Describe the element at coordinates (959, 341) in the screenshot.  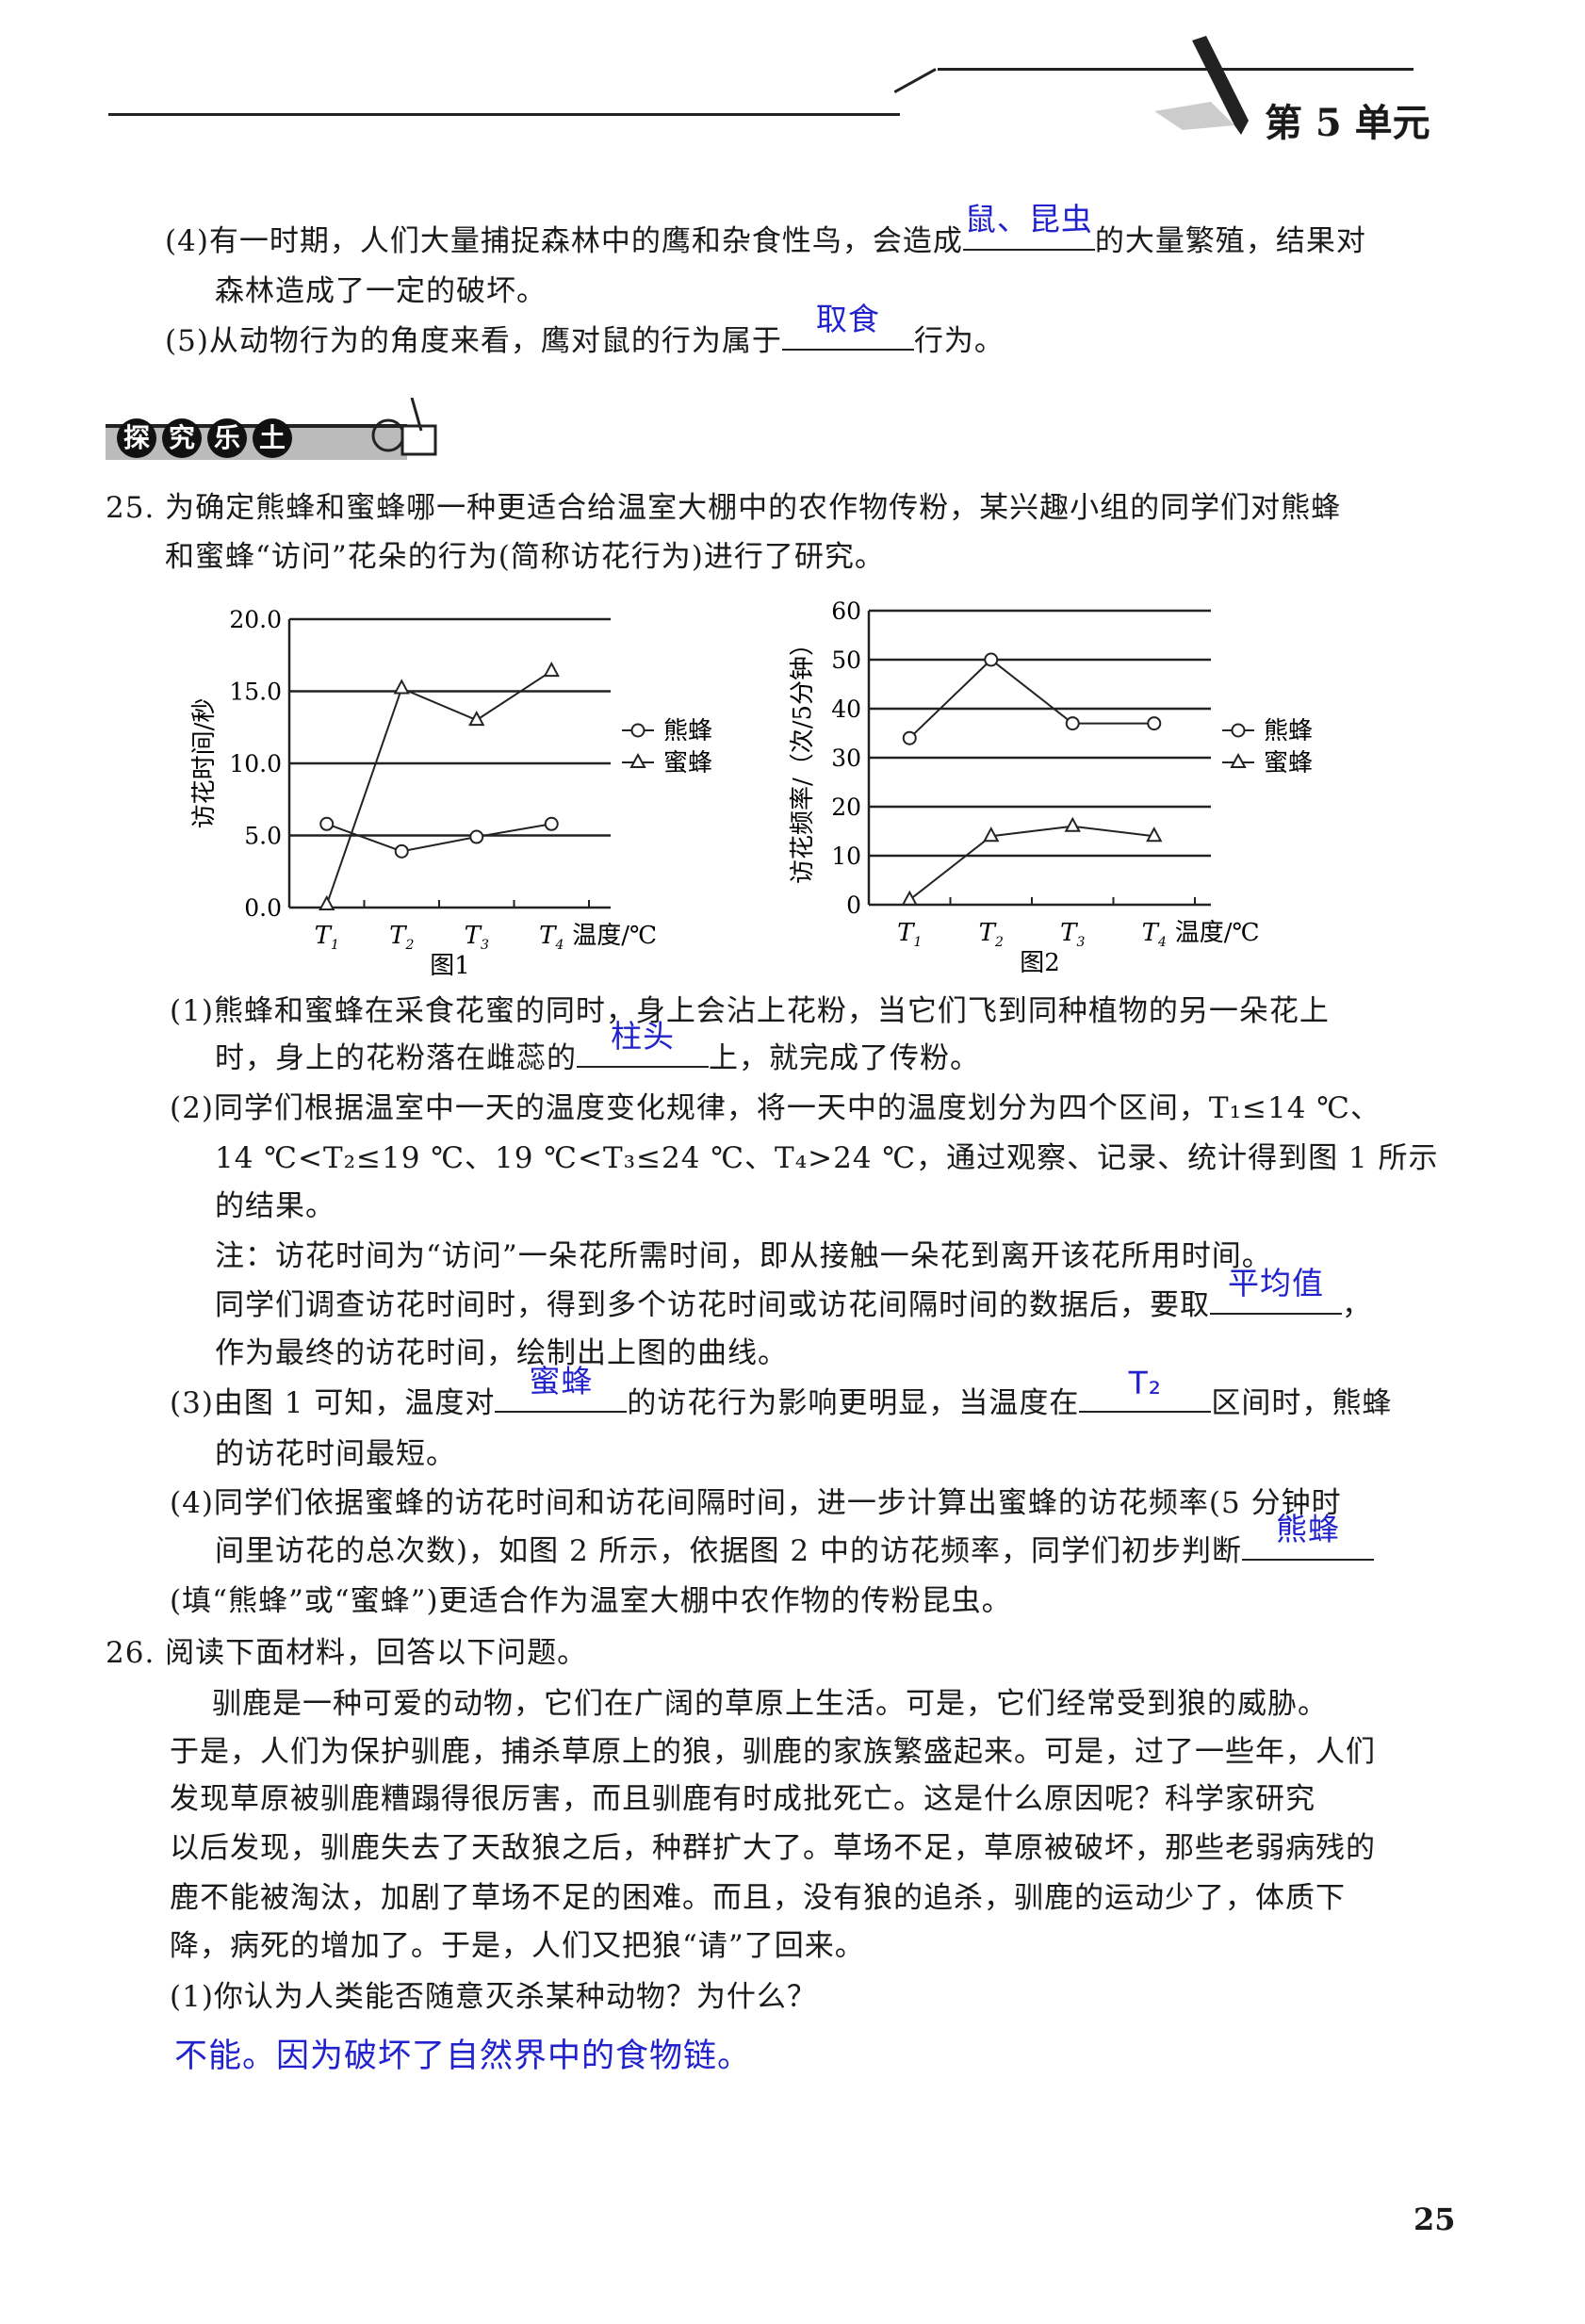
I see `text-segment: 行为。` at that location.